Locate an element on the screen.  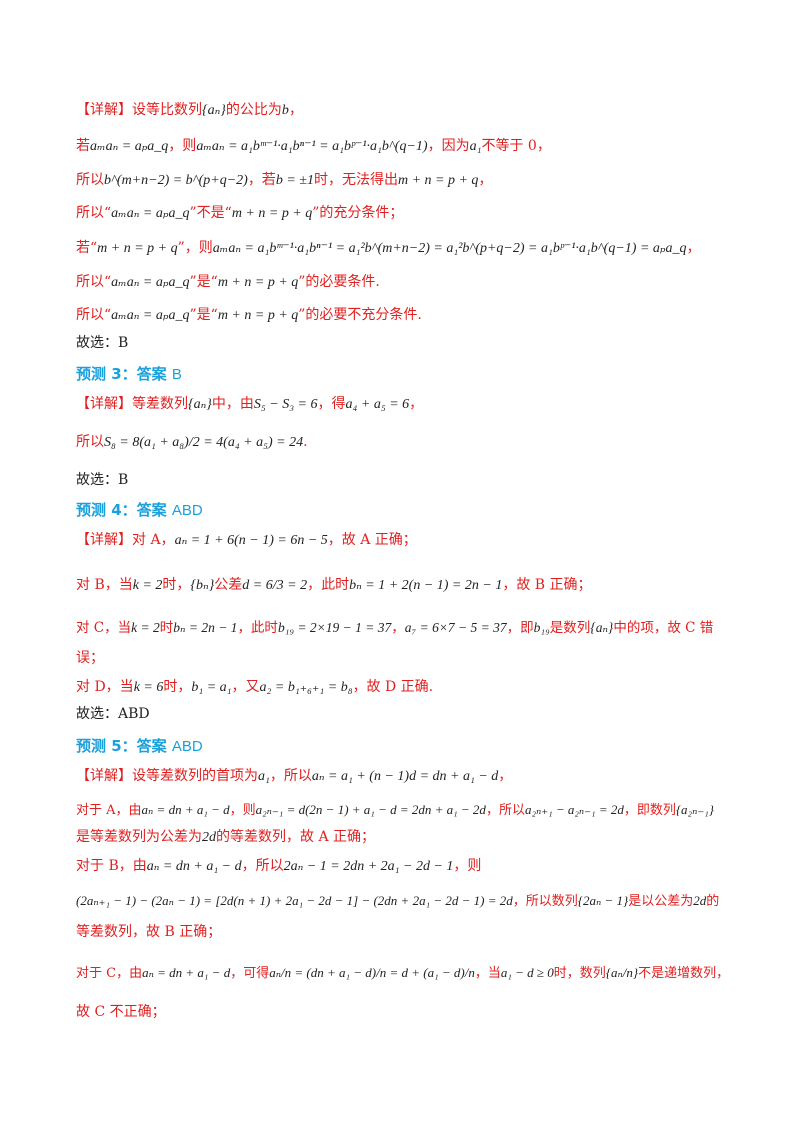
math-expression: aₙ = 1 + 6(n − 1) = 6n − 5 is located at coordinates (251, 540).